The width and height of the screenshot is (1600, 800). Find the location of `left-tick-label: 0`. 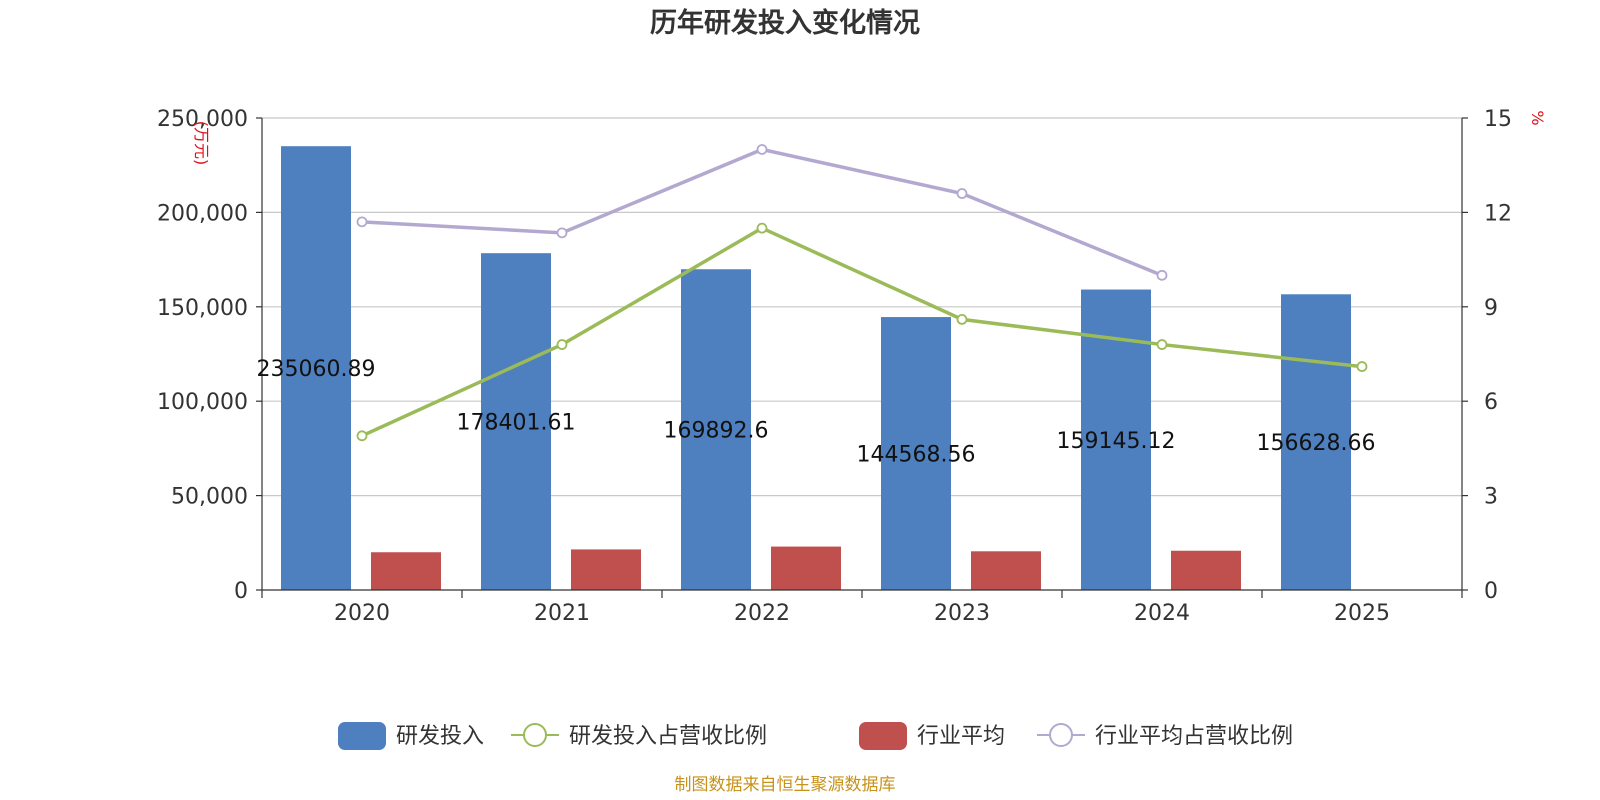

left-tick-label: 0 is located at coordinates (241, 591).